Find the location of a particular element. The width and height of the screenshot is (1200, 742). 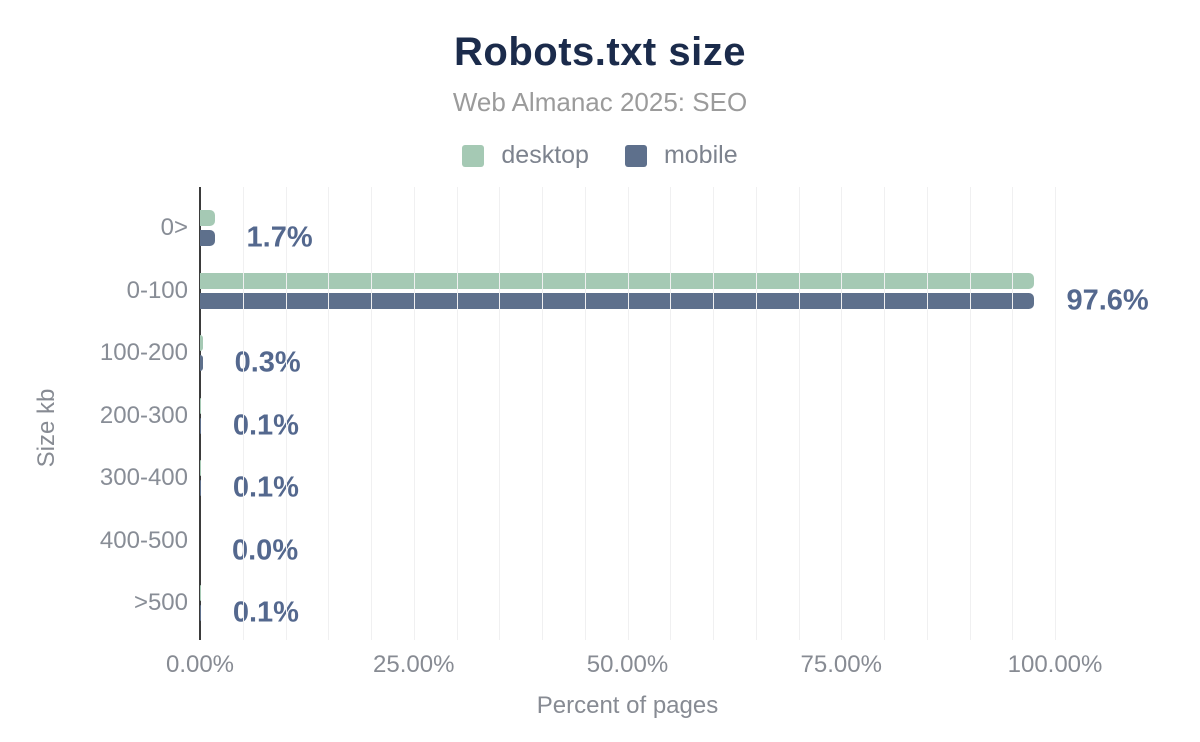

x-tick-label: 50.00% is located at coordinates (627, 664).